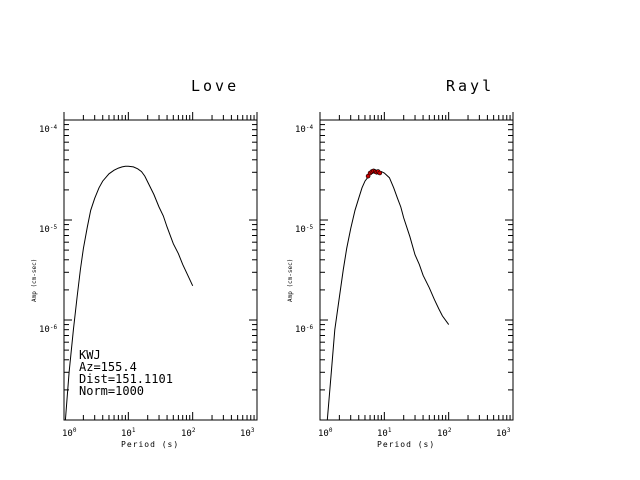  What do you see at coordinates (470, 86) in the screenshot?
I see `rayleigh-title: Rayl` at bounding box center [470, 86].